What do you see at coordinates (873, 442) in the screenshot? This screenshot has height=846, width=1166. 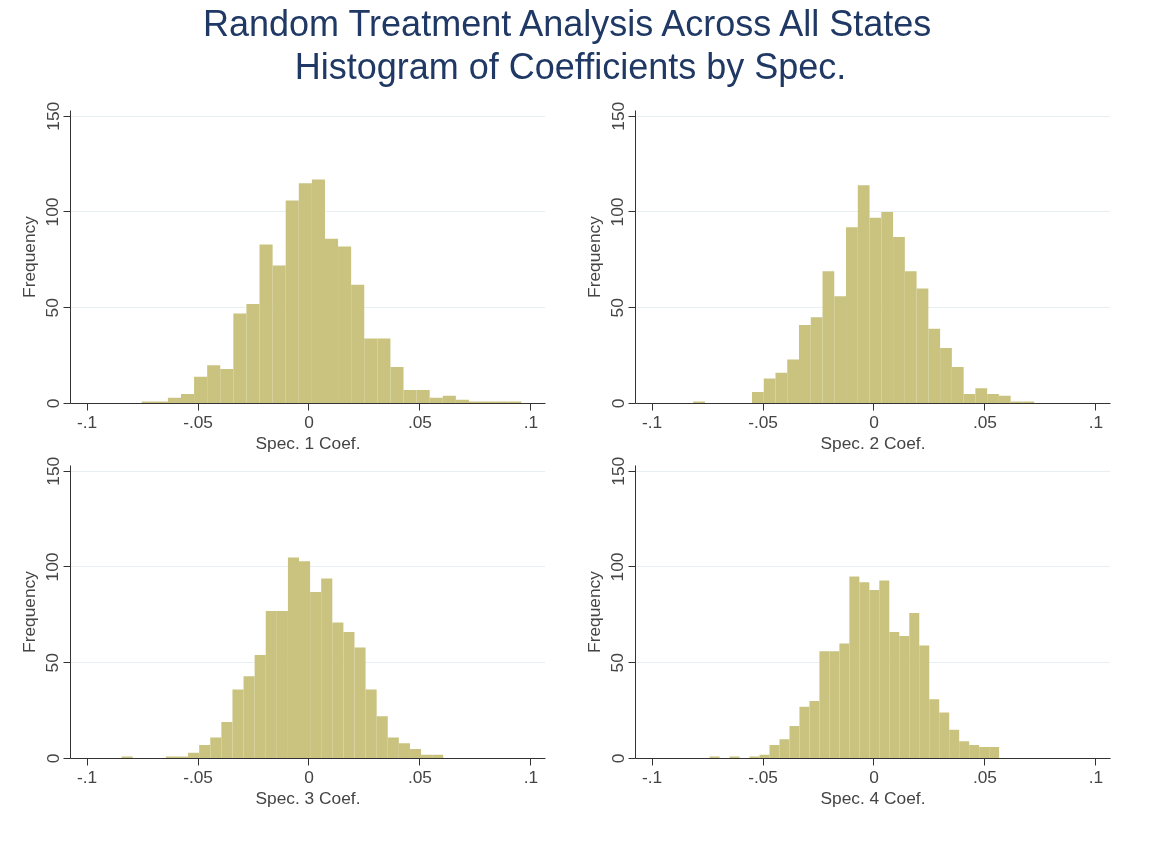 I see `x-axis-title: Spec. 2 Coef.` at bounding box center [873, 442].